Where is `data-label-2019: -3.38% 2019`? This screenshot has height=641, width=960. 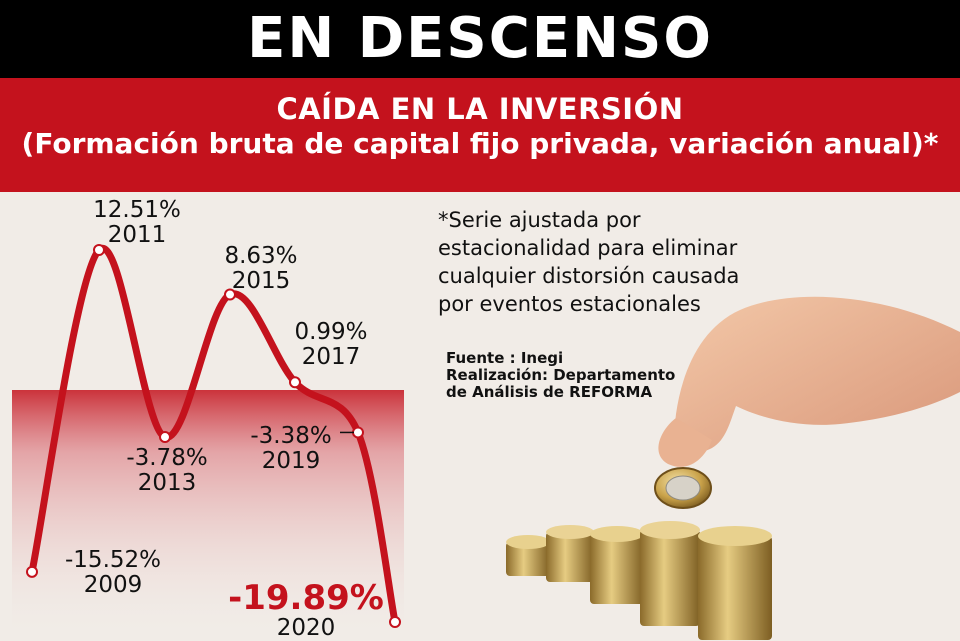
data-label-2019: -3.38% 2019 is located at coordinates (291, 449).